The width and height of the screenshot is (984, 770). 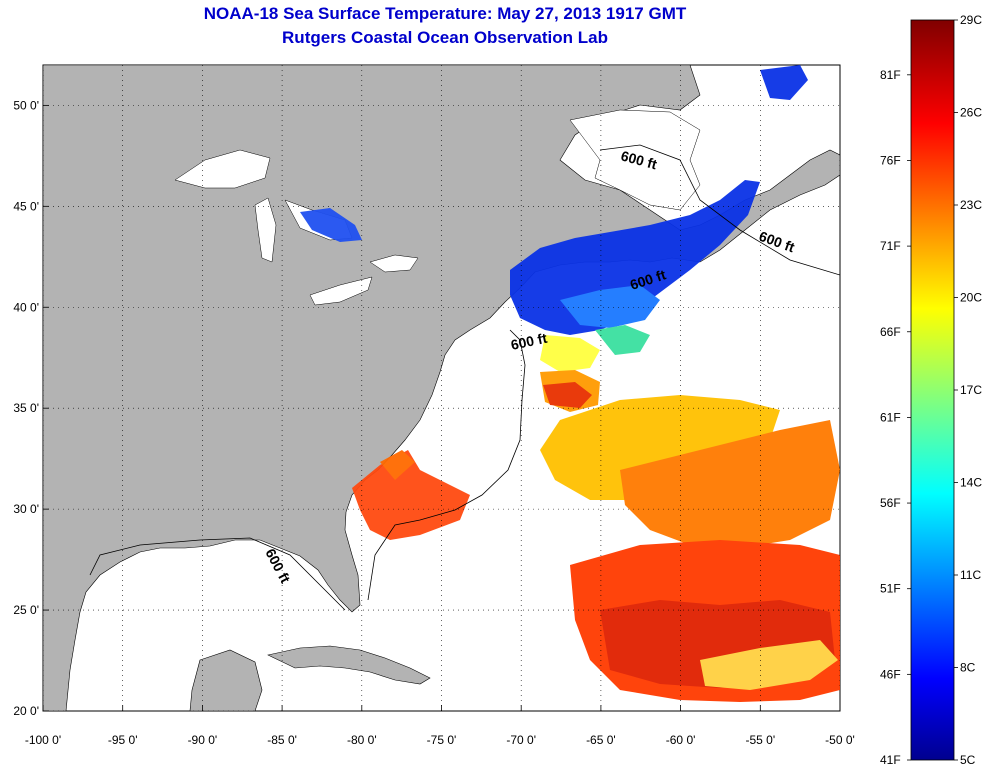 I want to click on colorbar-label-f: 66F, so click(x=890, y=332).